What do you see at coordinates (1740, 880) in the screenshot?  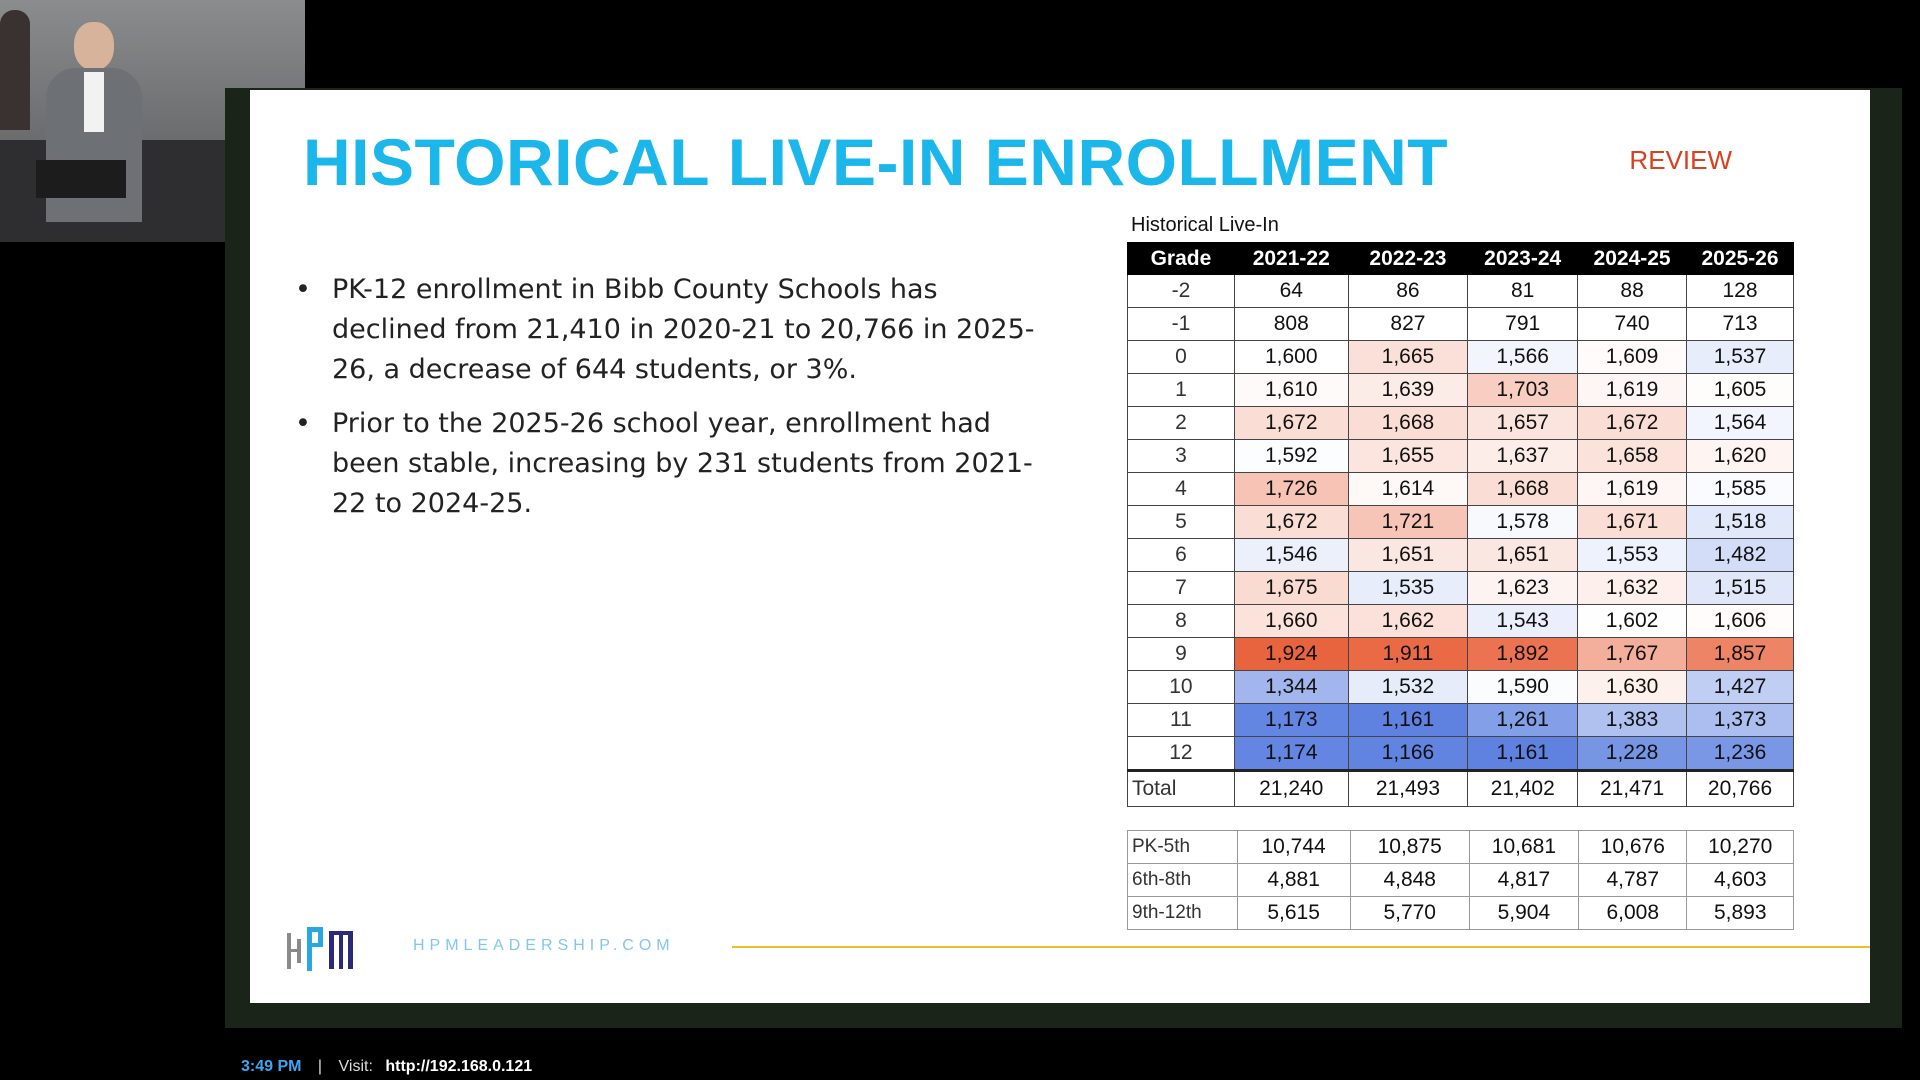 I see `subtotal-cell: 4,603` at bounding box center [1740, 880].